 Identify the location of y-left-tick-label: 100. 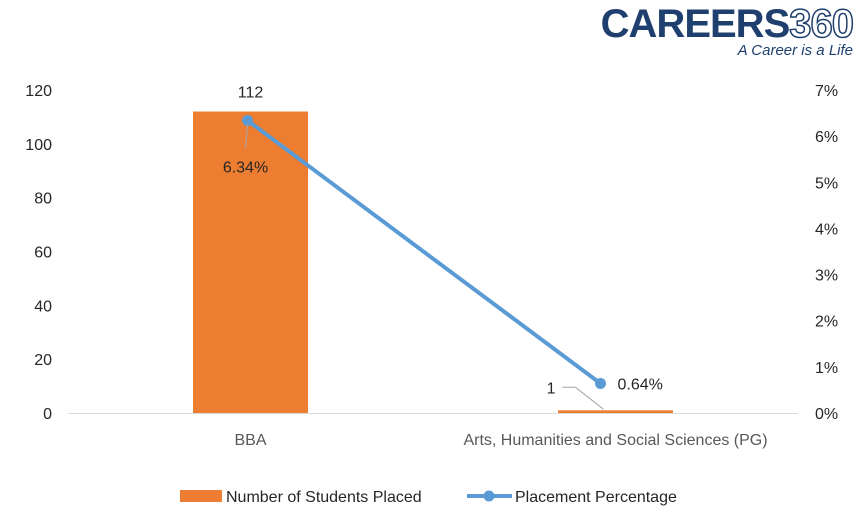
(38, 145).